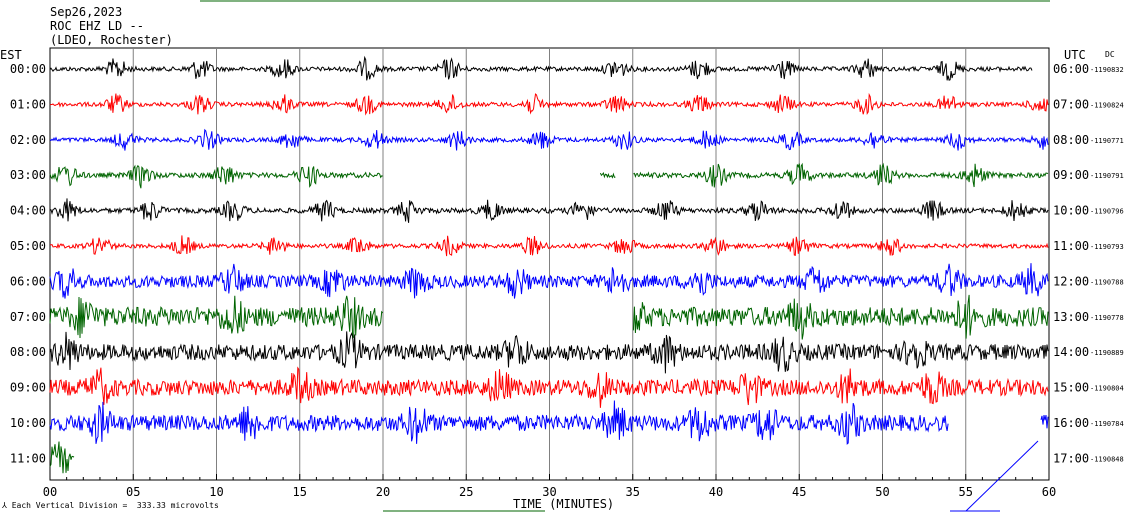  I want to click on est-time-label: 07:00, so click(28, 317).